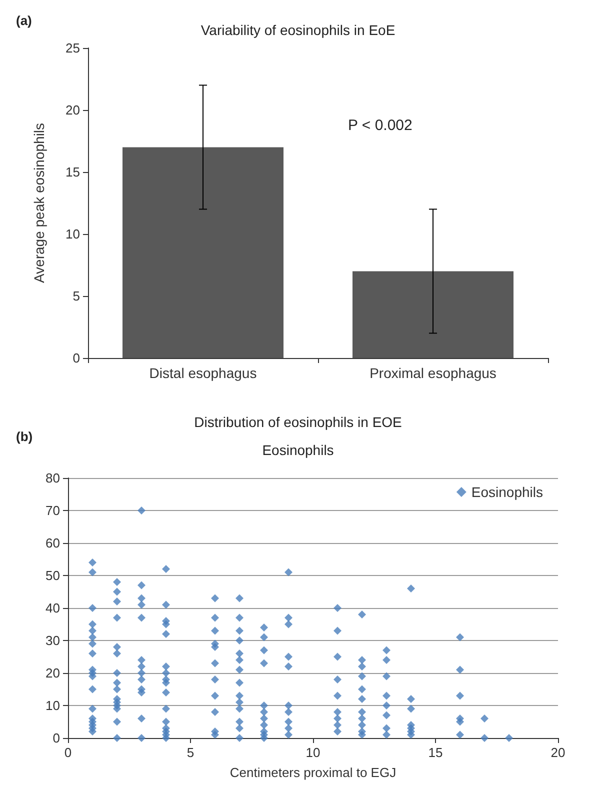  I want to click on y-tick-label: 60, so click(53, 543).